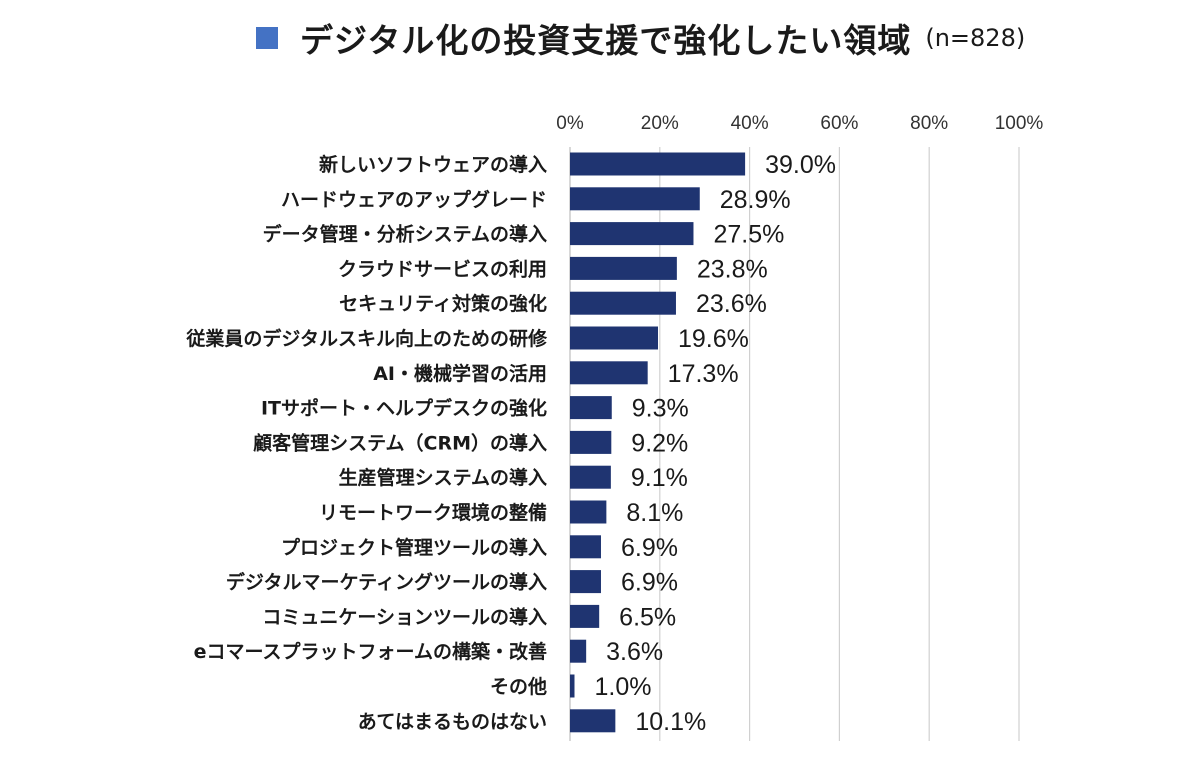 Image resolution: width=1200 pixels, height=784 pixels. I want to click on category-label: プロジェクト管理ツールの導入, so click(414, 547).